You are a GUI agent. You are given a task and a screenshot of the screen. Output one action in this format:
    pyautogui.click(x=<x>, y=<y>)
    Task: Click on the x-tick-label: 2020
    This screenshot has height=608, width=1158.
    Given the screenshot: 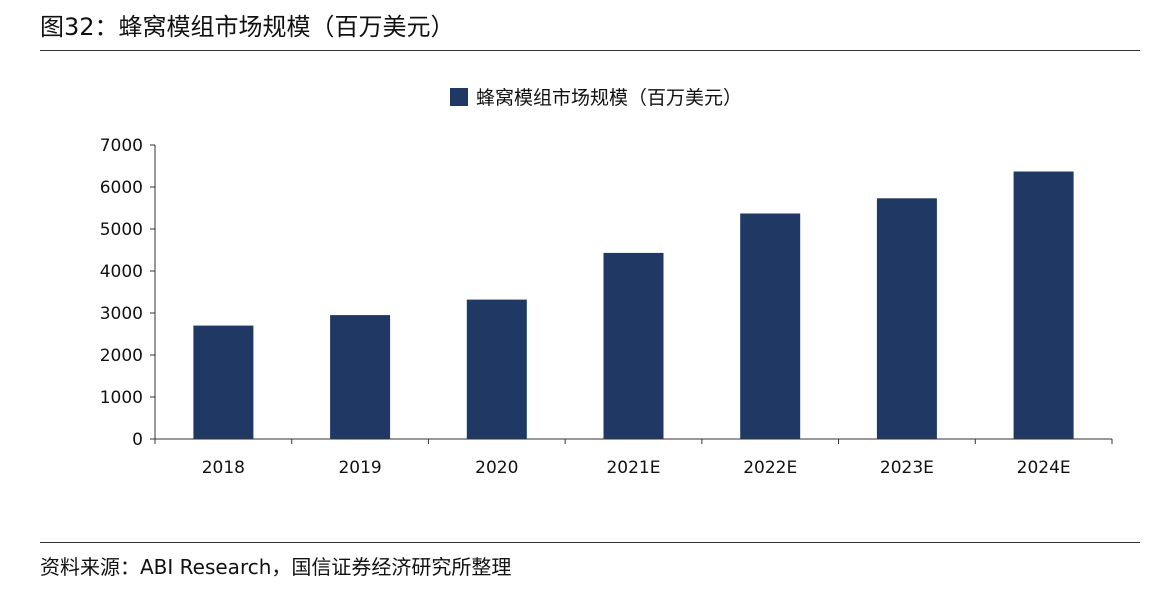 What is the action you would take?
    pyautogui.click(x=496, y=468)
    